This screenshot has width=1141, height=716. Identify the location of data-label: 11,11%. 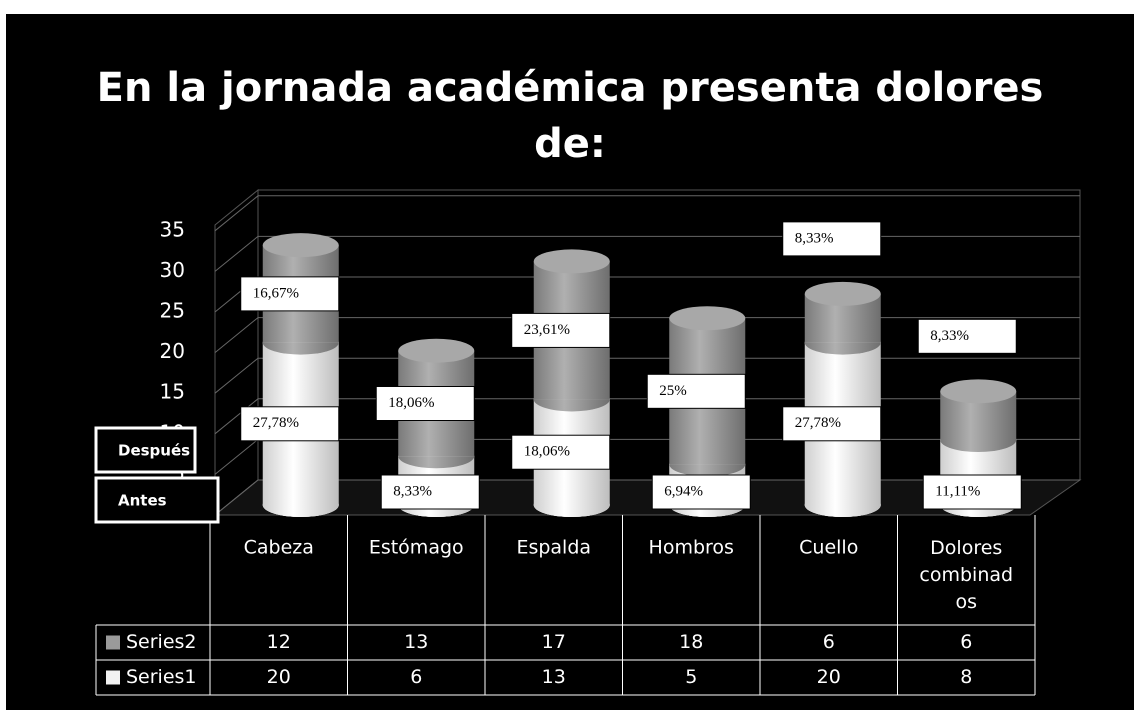
(957, 491).